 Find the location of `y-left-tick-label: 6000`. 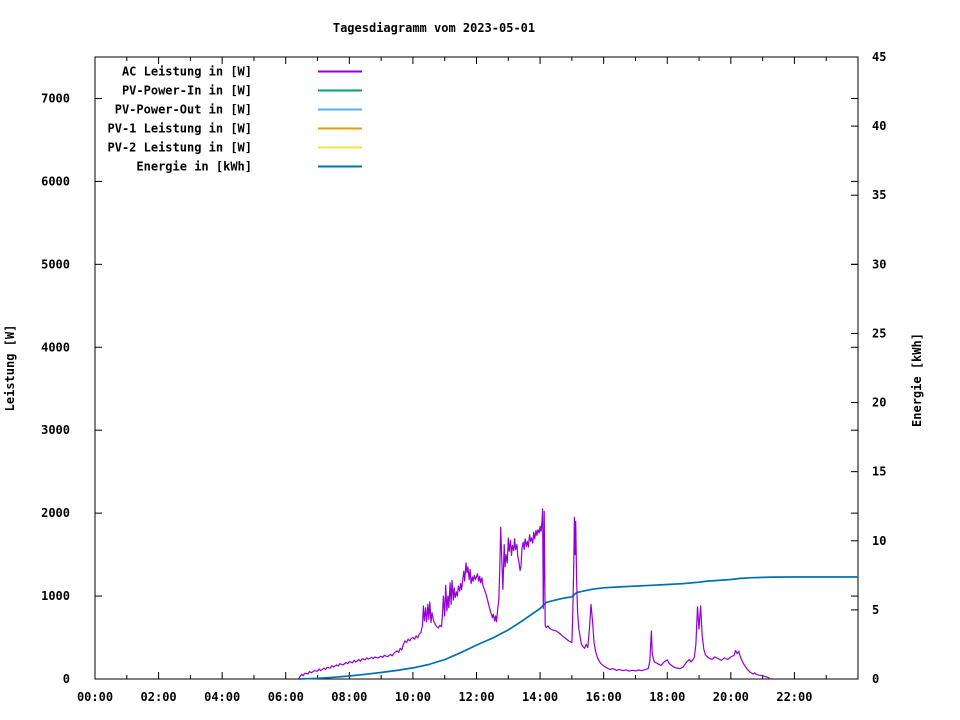

y-left-tick-label: 6000 is located at coordinates (55, 181).